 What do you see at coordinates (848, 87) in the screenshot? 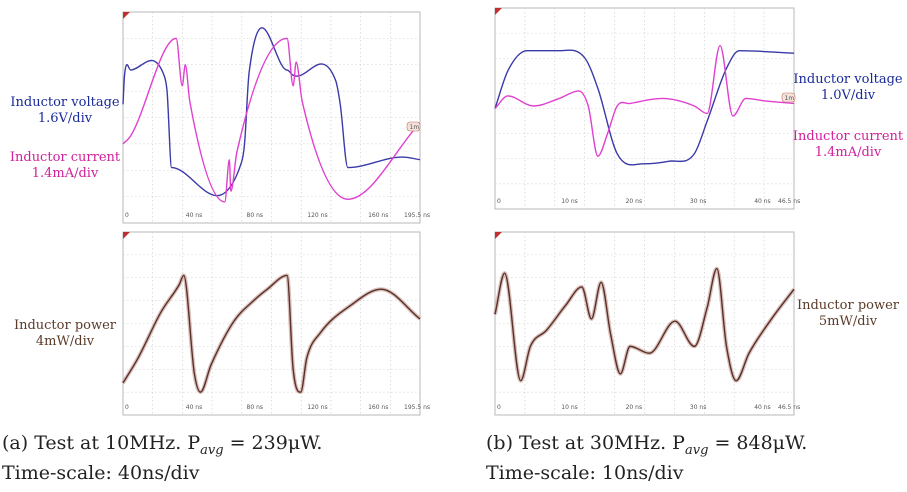
I see `label-b-voltage: Inductor voltage 1.0V/div` at bounding box center [848, 87].